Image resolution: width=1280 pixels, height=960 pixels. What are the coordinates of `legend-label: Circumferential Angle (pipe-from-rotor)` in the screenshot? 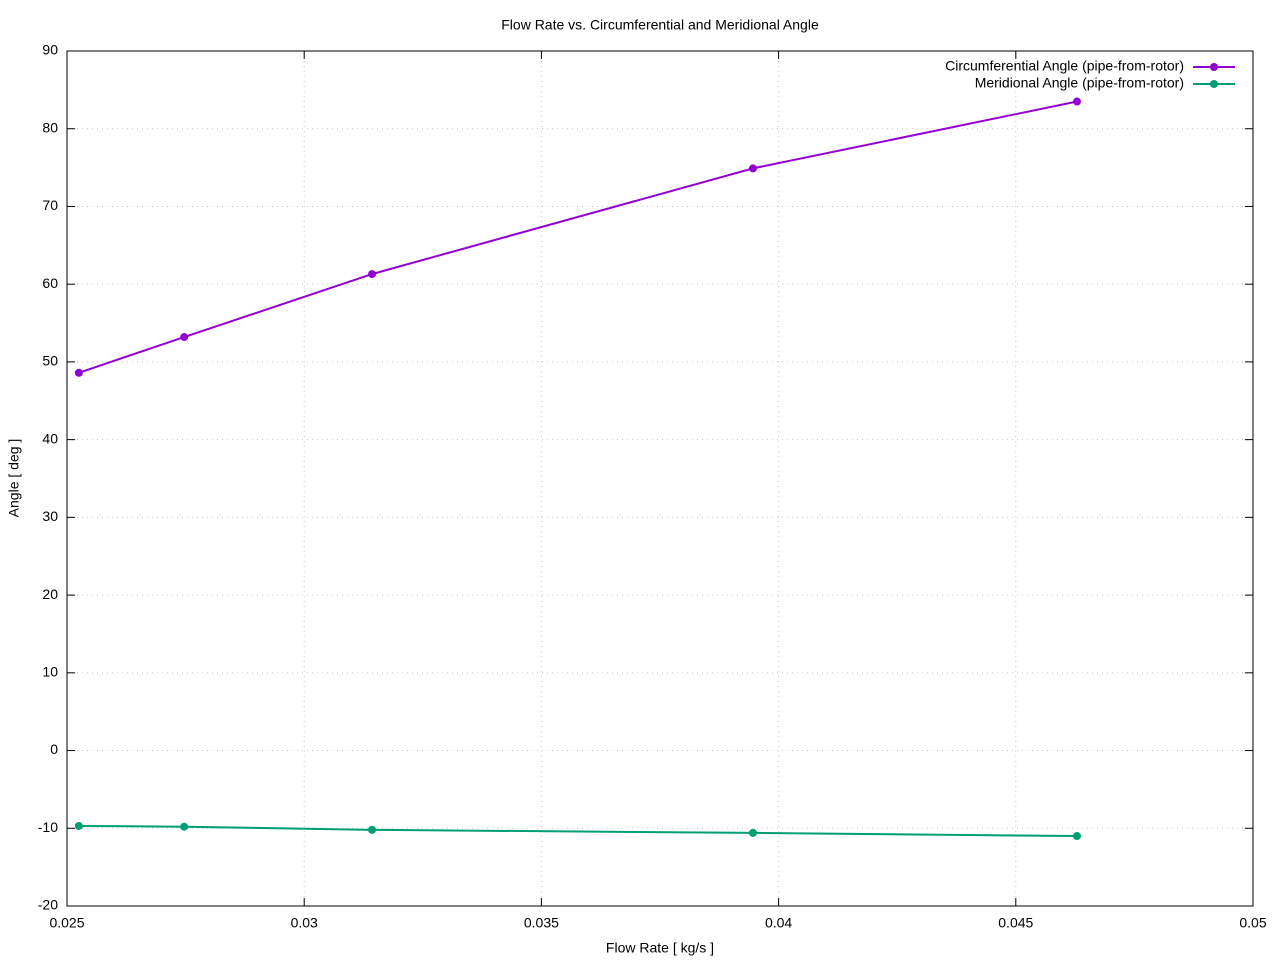 It's located at (1064, 66).